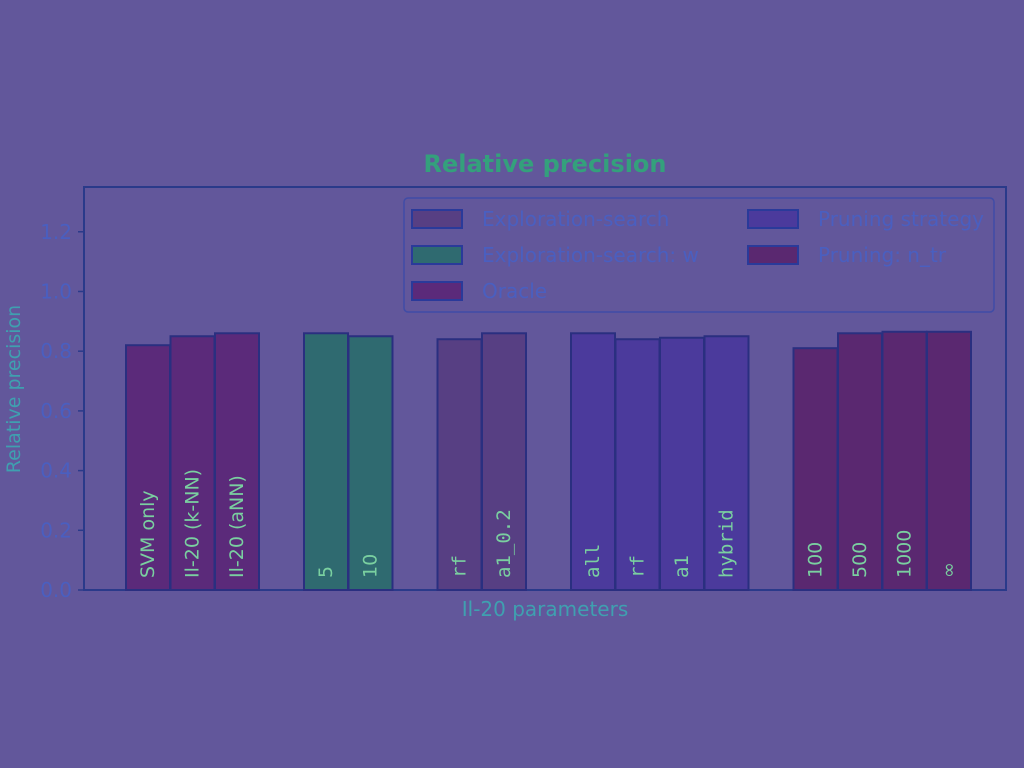  I want to click on y-tick-label: 0.0, so click(56, 590).